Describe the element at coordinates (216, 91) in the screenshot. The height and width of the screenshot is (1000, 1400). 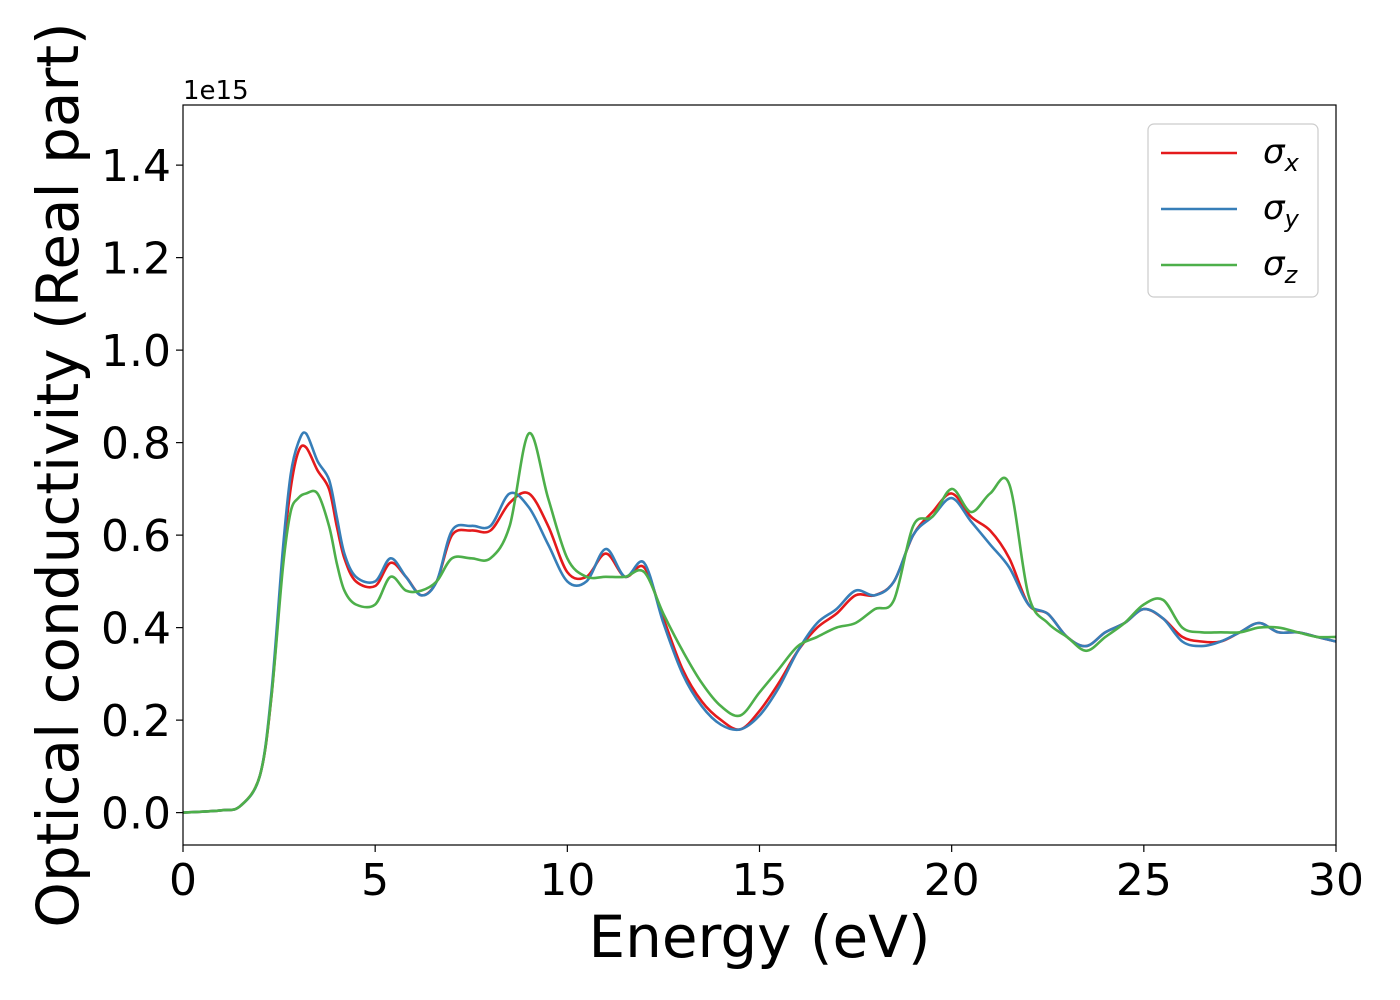
I see `y-offset-label: 1e15` at that location.